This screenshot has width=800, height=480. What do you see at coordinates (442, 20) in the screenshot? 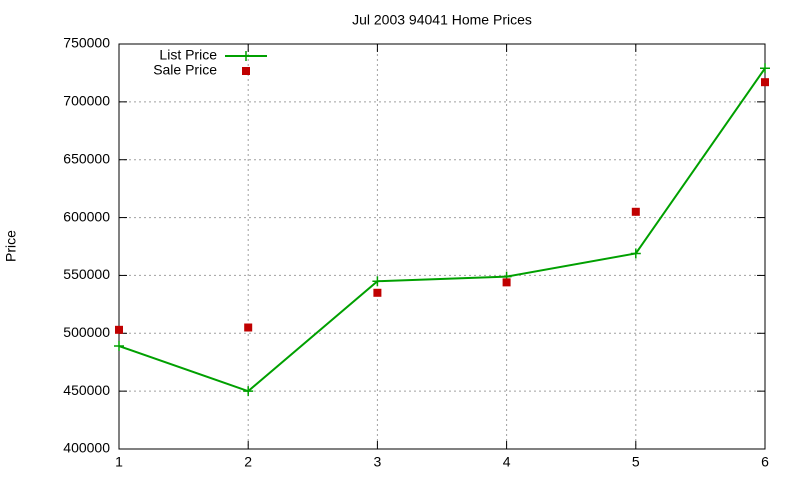
I see `chart-title: Jul 2003 94041 Home Prices` at bounding box center [442, 20].